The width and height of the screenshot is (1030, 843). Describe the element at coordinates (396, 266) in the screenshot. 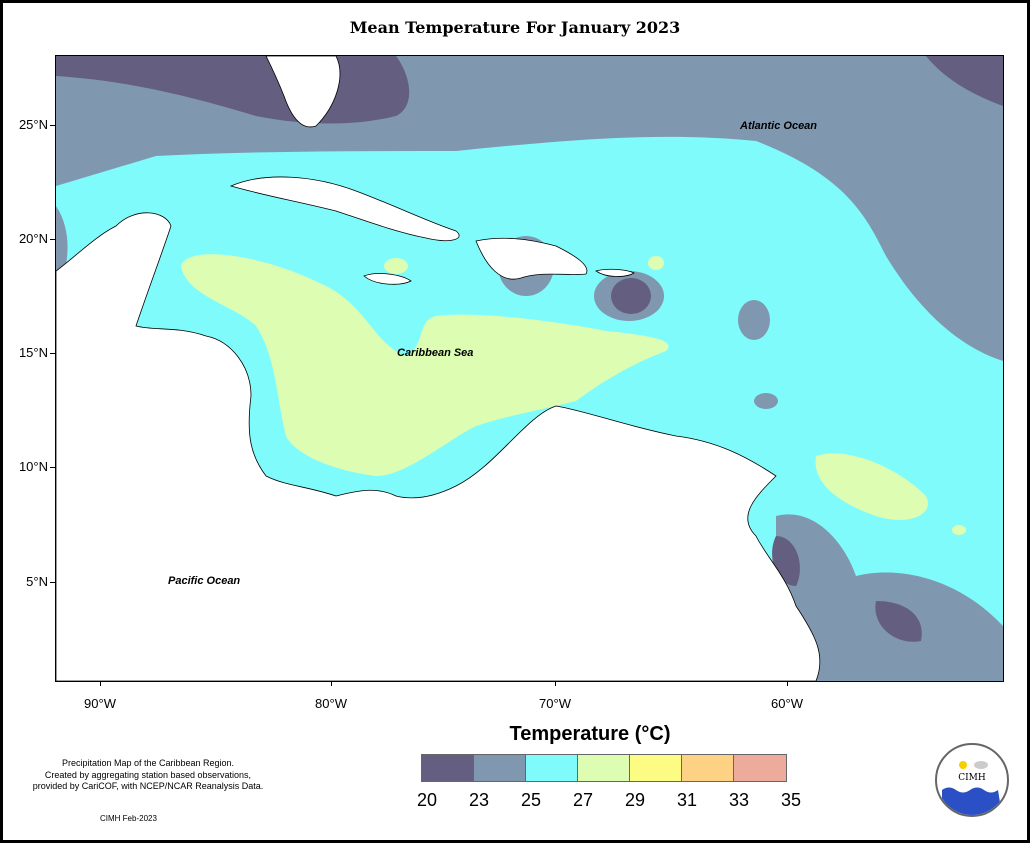

I see `zone-27-29-small1` at that location.